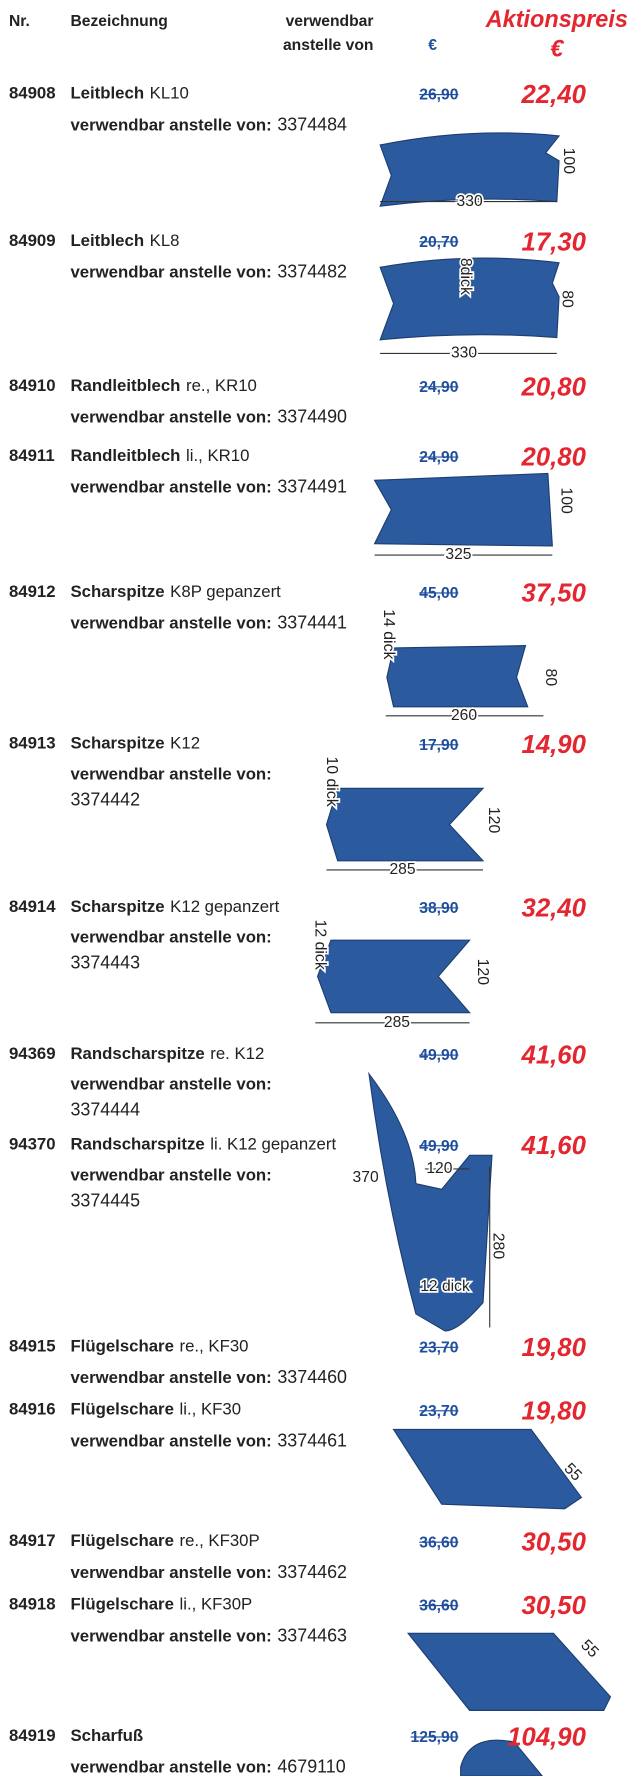  Describe the element at coordinates (32, 1054) in the screenshot. I see `item-nr: 94369` at that location.